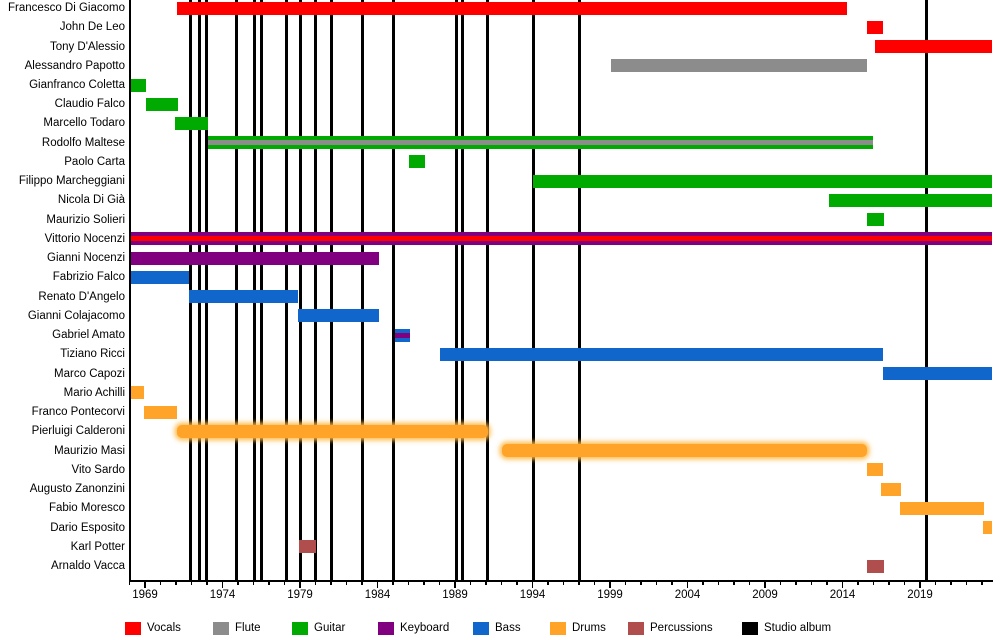 The height and width of the screenshot is (640, 1000). Describe the element at coordinates (330, 628) in the screenshot. I see `legend-label: Guitar` at that location.